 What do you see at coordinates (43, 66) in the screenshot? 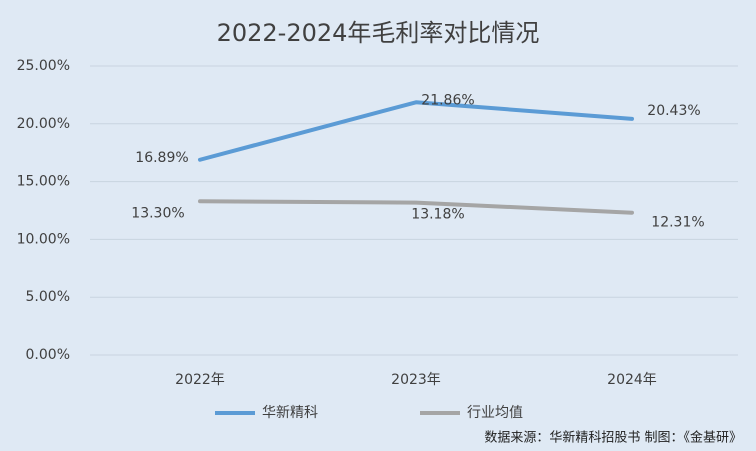
I see `y-tick-label: 25.00%` at bounding box center [43, 66].